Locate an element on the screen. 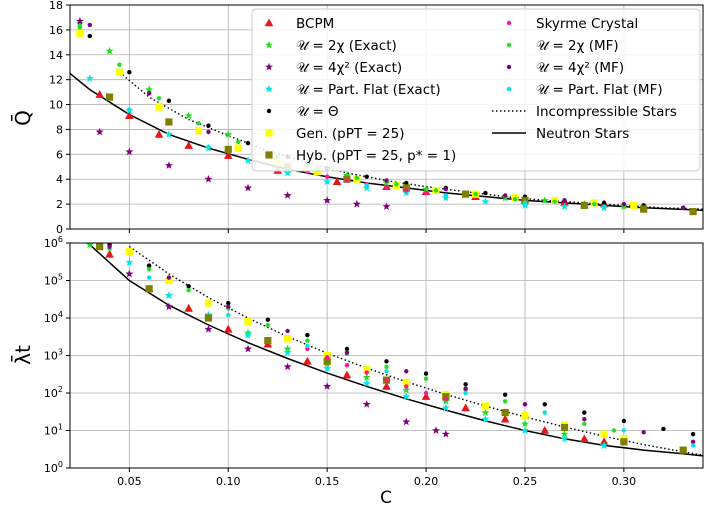 Image resolution: width=728 pixels, height=514 pixels. y-tick-label: 10² is located at coordinates (53, 392).